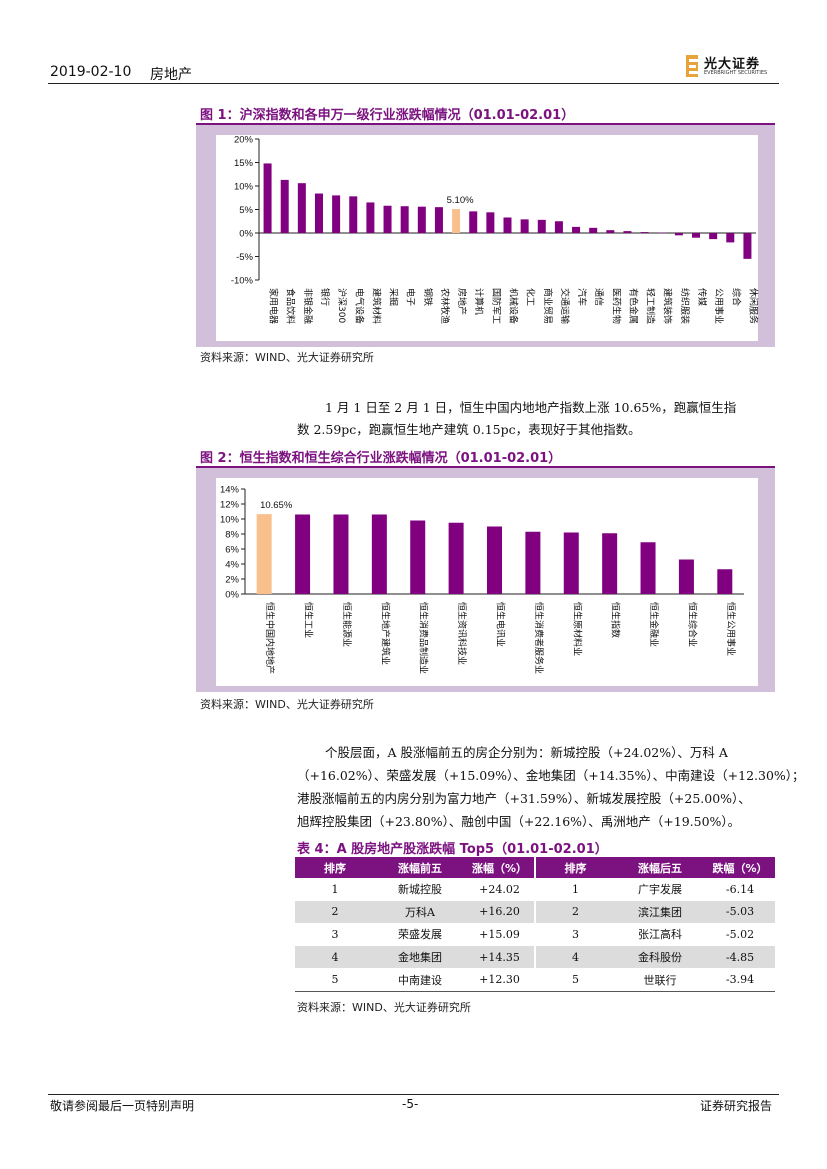 Image resolution: width=827 pixels, height=1169 pixels. I want to click on fig2-title: 图 2：恒生指数和恒生综合行业涨跌幅情况（01.01-02.01）, so click(381, 458).